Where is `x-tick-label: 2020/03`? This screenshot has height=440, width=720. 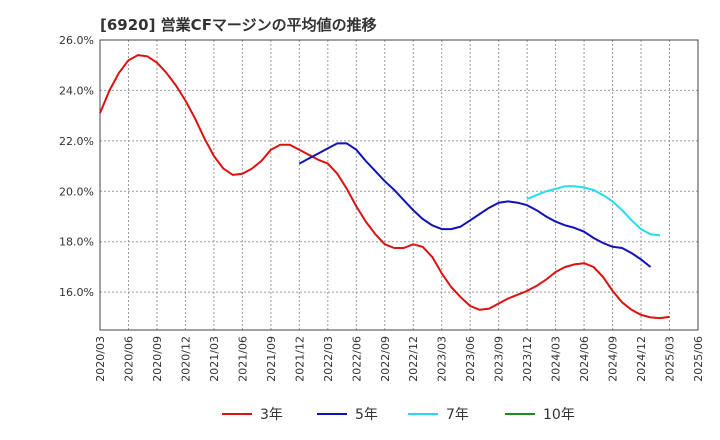 x-tick-label: 2020/03 is located at coordinates (100, 359).